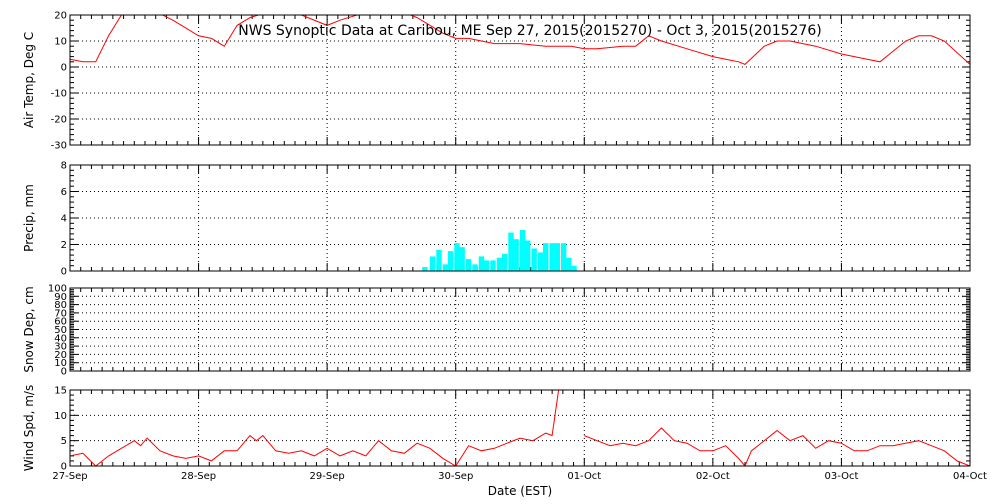  Describe the element at coordinates (59, 120) in the screenshot. I see `ytick-label-airtemp: -20` at that location.